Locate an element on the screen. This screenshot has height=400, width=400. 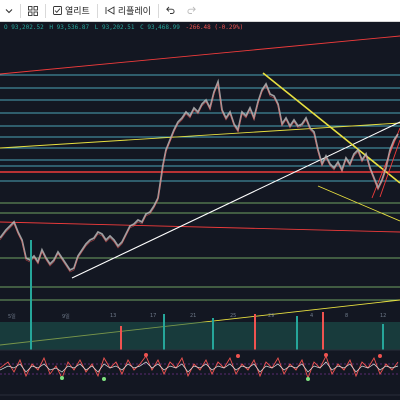
ohlc-low: L 93,202.51 is located at coordinates (114, 27).